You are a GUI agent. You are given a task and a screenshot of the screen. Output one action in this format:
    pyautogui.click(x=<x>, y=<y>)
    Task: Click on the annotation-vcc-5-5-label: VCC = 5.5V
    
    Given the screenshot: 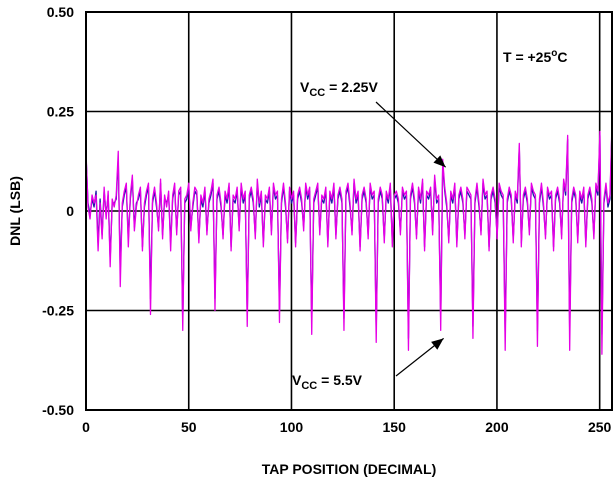 What is the action you would take?
    pyautogui.click(x=327, y=382)
    